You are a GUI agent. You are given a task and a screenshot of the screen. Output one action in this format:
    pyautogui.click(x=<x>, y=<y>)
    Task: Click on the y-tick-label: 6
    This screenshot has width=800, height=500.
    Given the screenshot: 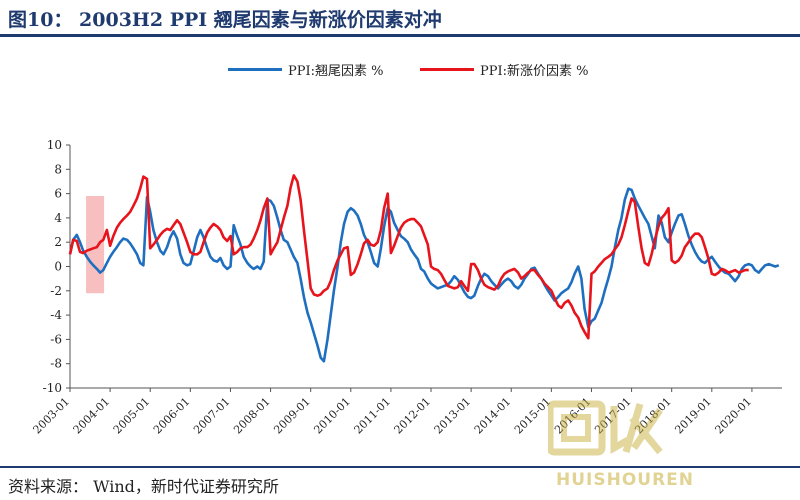 What is the action you would take?
    pyautogui.click(x=58, y=194)
    